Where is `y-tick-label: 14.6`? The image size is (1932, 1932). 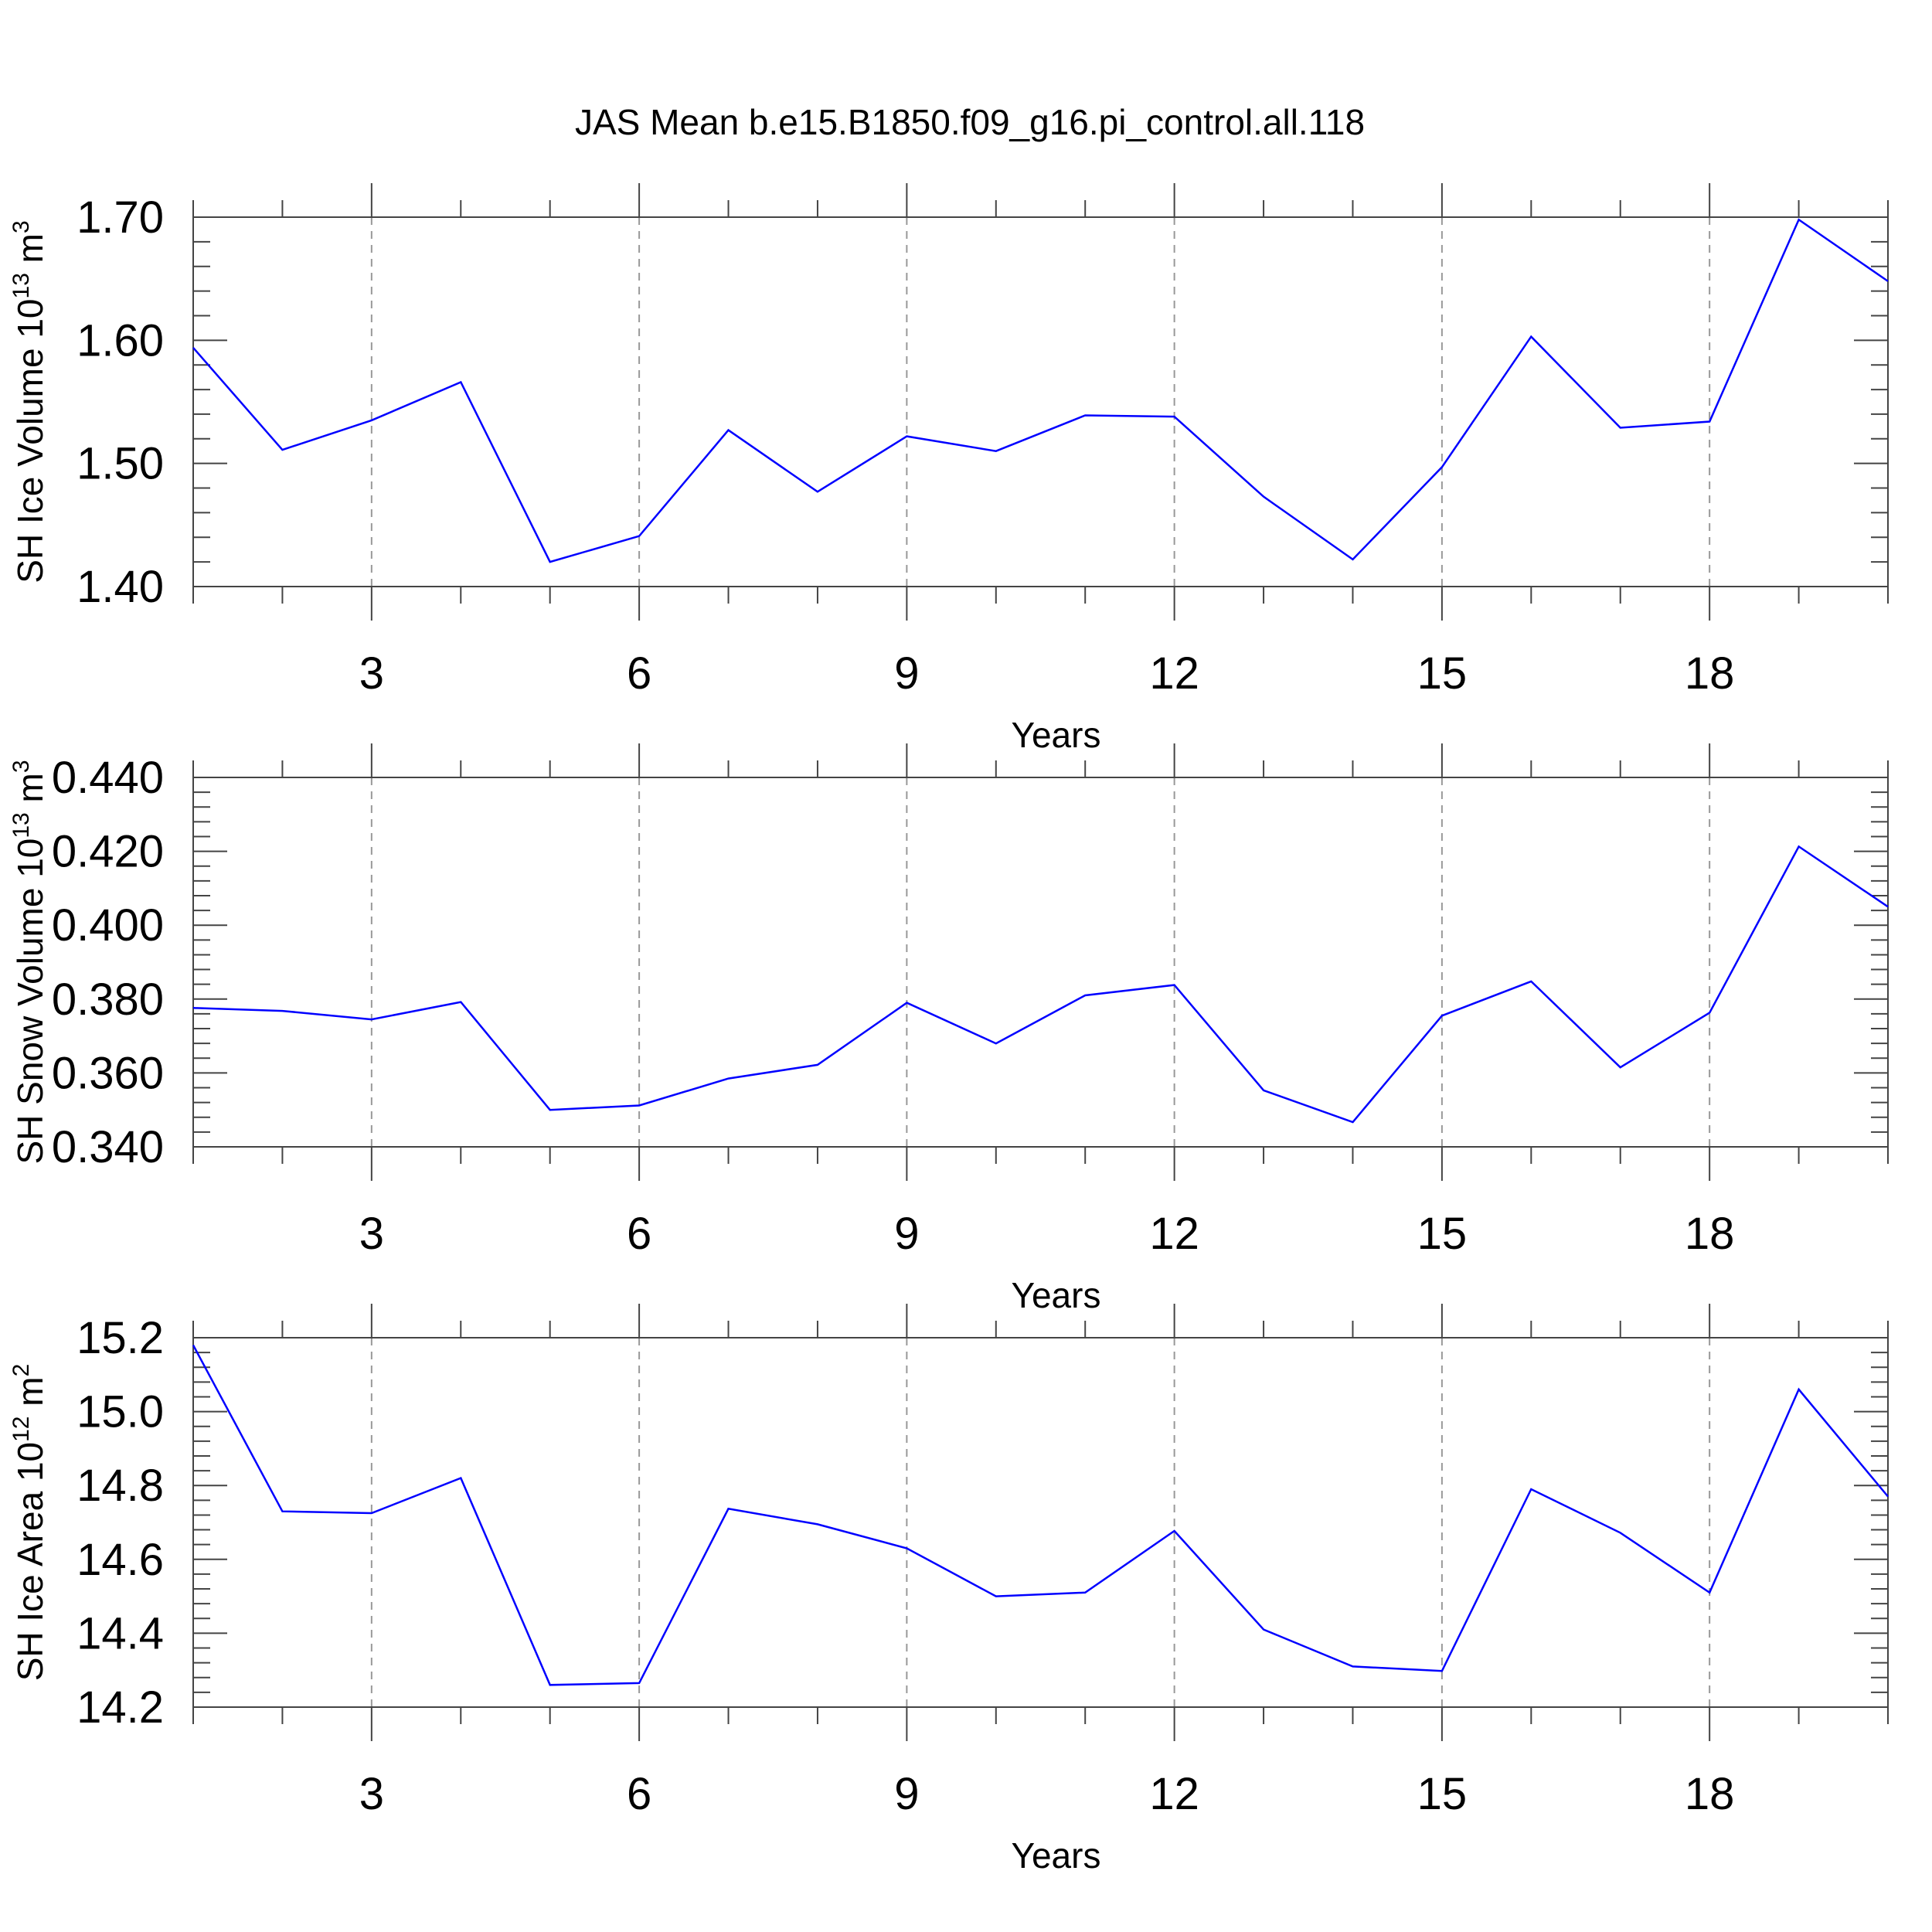
y-tick-label: 14.6 is located at coordinates (120, 1560).